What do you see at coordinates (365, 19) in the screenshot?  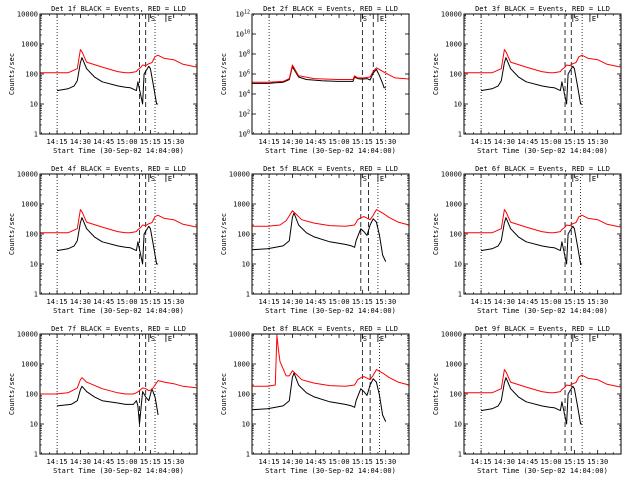 I see `event-marker-label-S: S` at bounding box center [365, 19].